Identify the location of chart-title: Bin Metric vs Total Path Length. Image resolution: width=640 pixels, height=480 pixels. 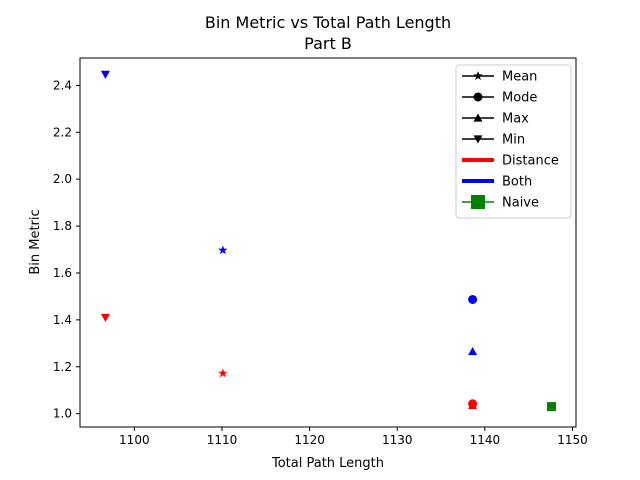
(328, 22).